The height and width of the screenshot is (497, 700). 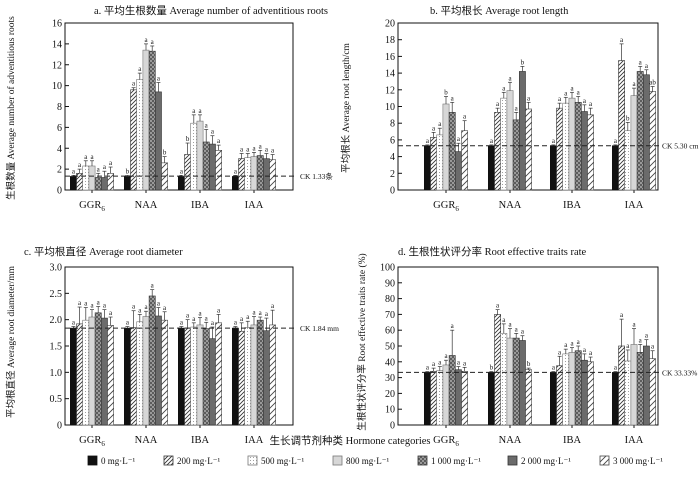 What do you see at coordinates (387, 268) in the screenshot?
I see `panel-d-ytick-label: 100` at bounding box center [387, 268].